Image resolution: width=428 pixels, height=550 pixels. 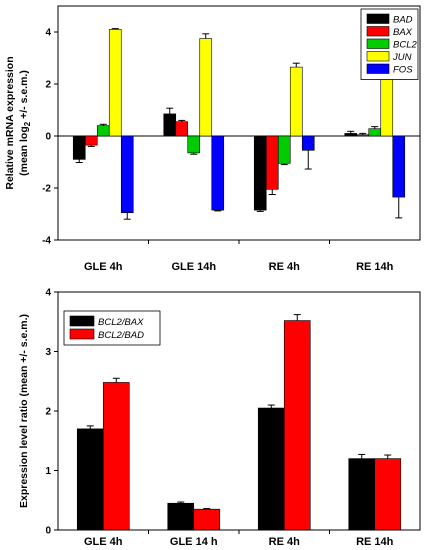 I want to click on c1-y-tick-label: 0, so click(x=48, y=137).